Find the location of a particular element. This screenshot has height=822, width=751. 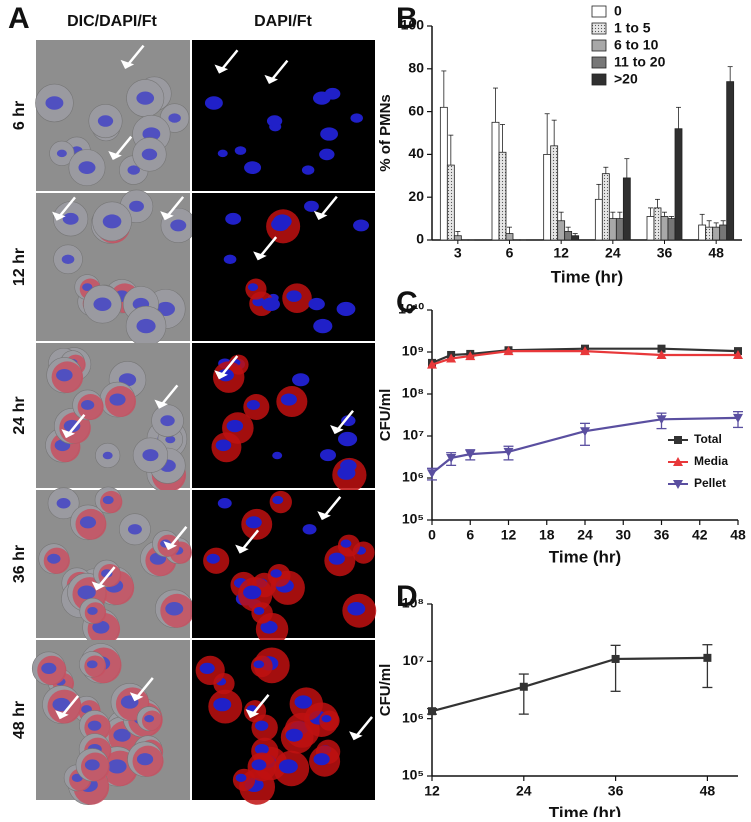

x-tick-label: 36 is located at coordinates (665, 253).